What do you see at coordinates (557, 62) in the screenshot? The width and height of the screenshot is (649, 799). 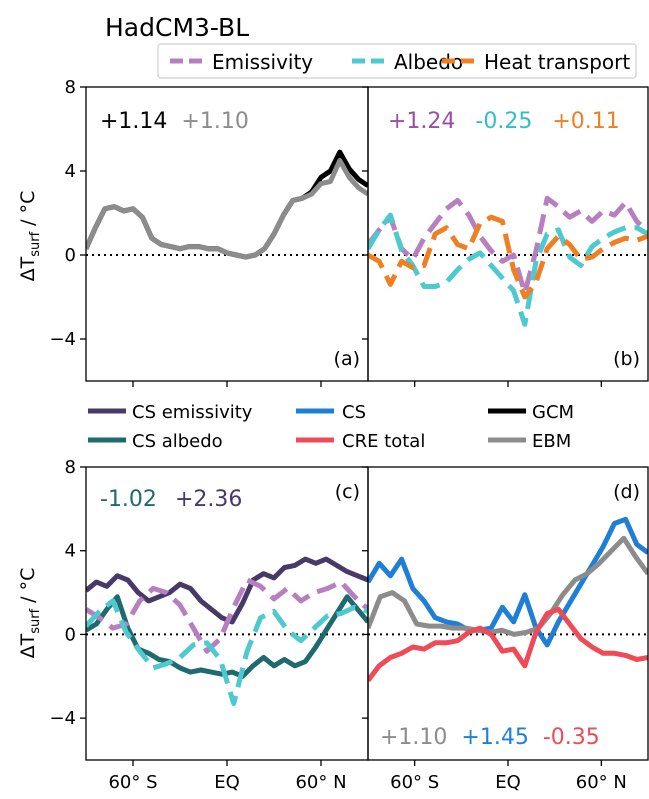 I see `legend-label-heat-transport: Heat transport` at bounding box center [557, 62].